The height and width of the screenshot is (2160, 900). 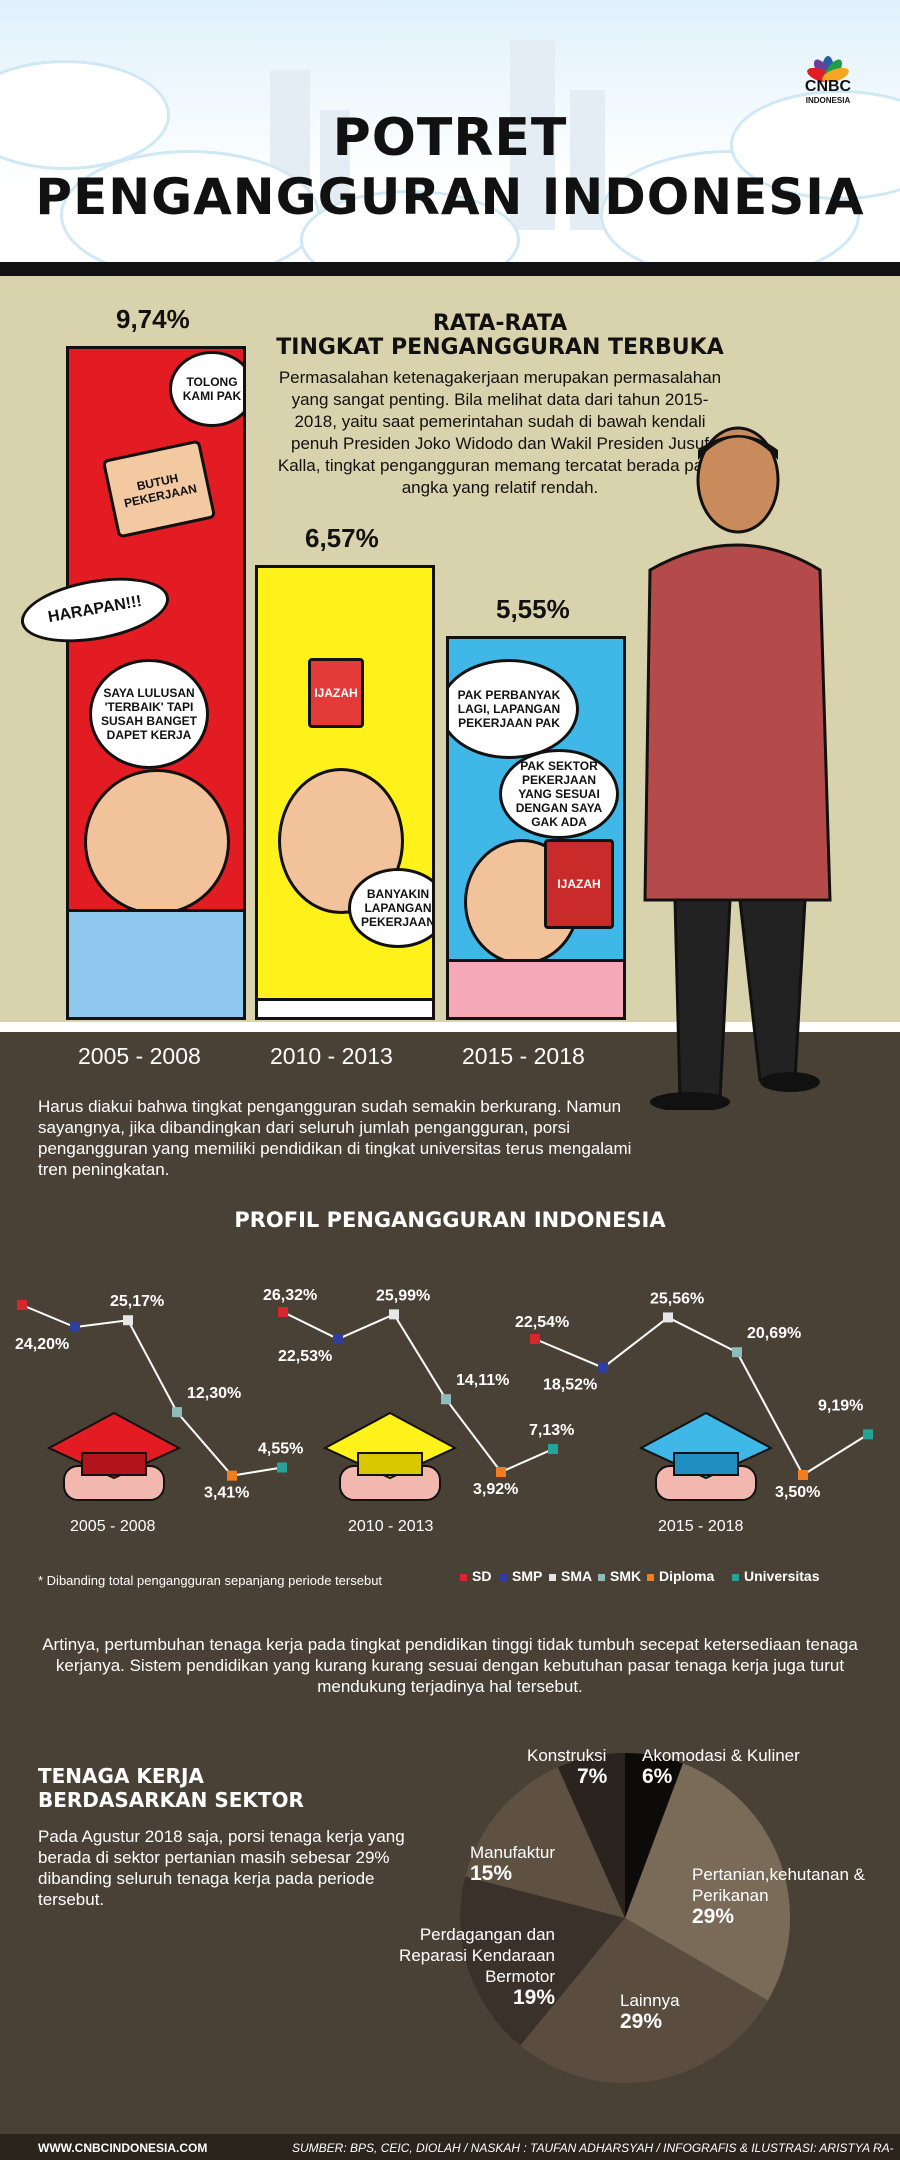 What do you see at coordinates (828, 75) in the screenshot?
I see `cnbc-logo: CNBC INDONESIA` at bounding box center [828, 75].